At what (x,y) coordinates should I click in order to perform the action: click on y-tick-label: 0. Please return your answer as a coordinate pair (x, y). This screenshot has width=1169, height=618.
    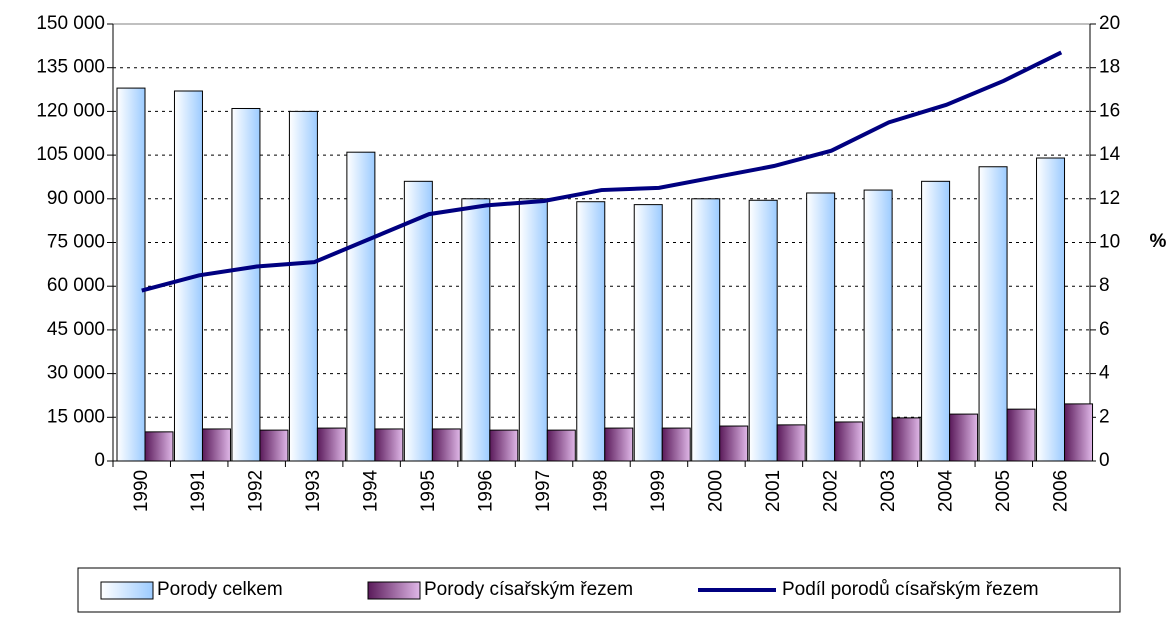
    Looking at the image, I should click on (99, 460).